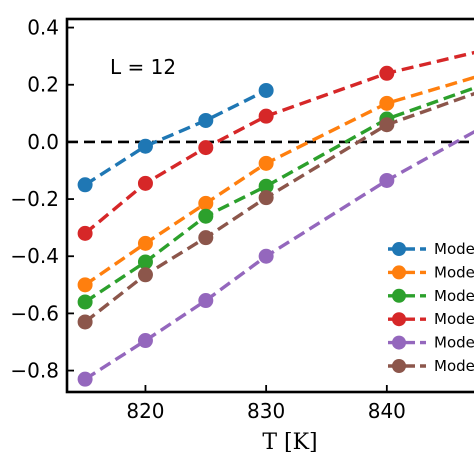  Describe the element at coordinates (34, 199) in the screenshot. I see `y-tick-label: −0.2` at that location.